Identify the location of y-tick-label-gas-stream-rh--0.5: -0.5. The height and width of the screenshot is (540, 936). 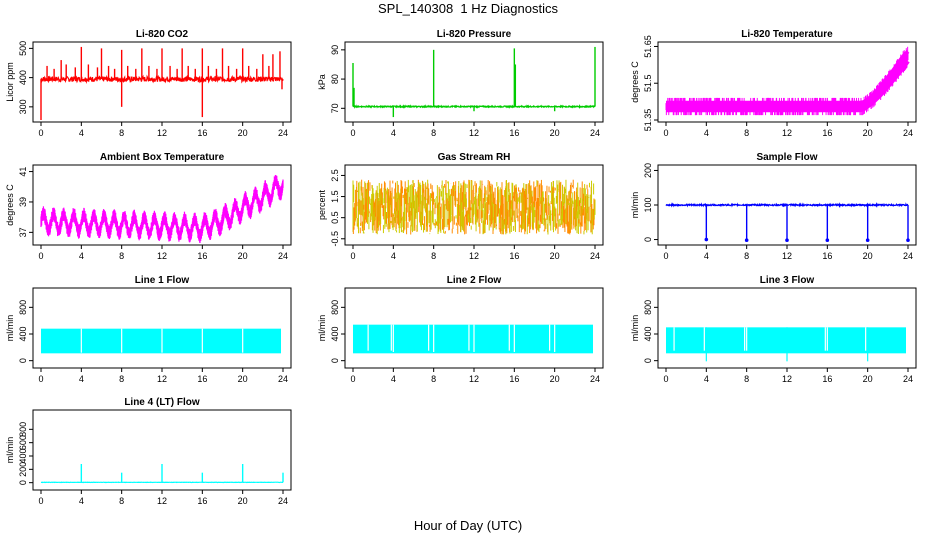
(335, 239).